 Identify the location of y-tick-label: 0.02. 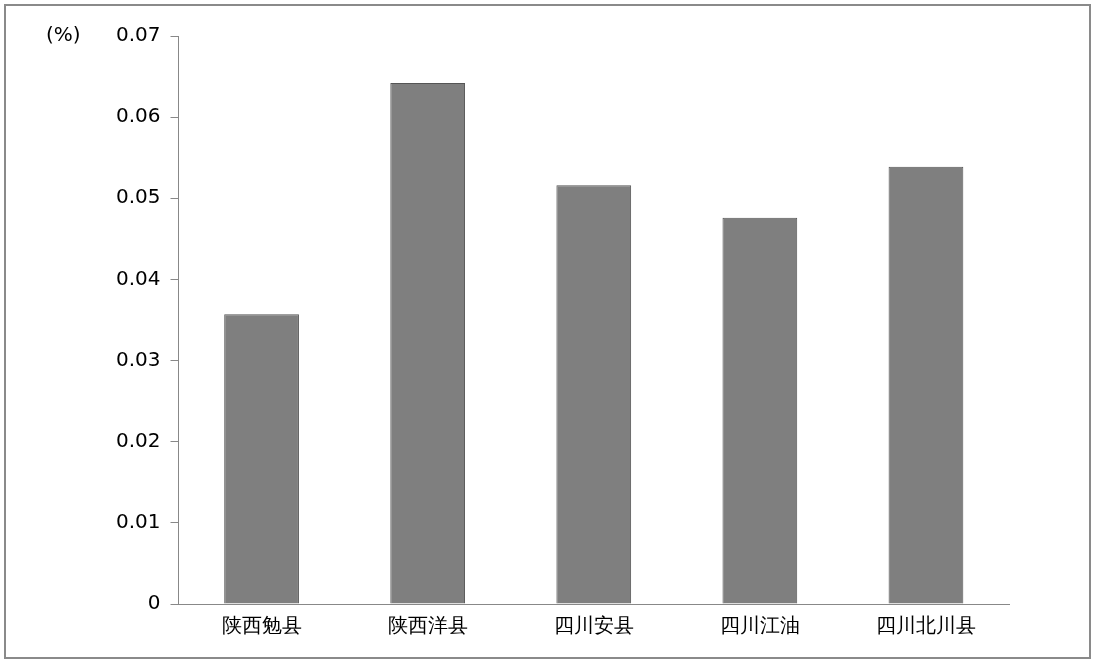
(138, 439).